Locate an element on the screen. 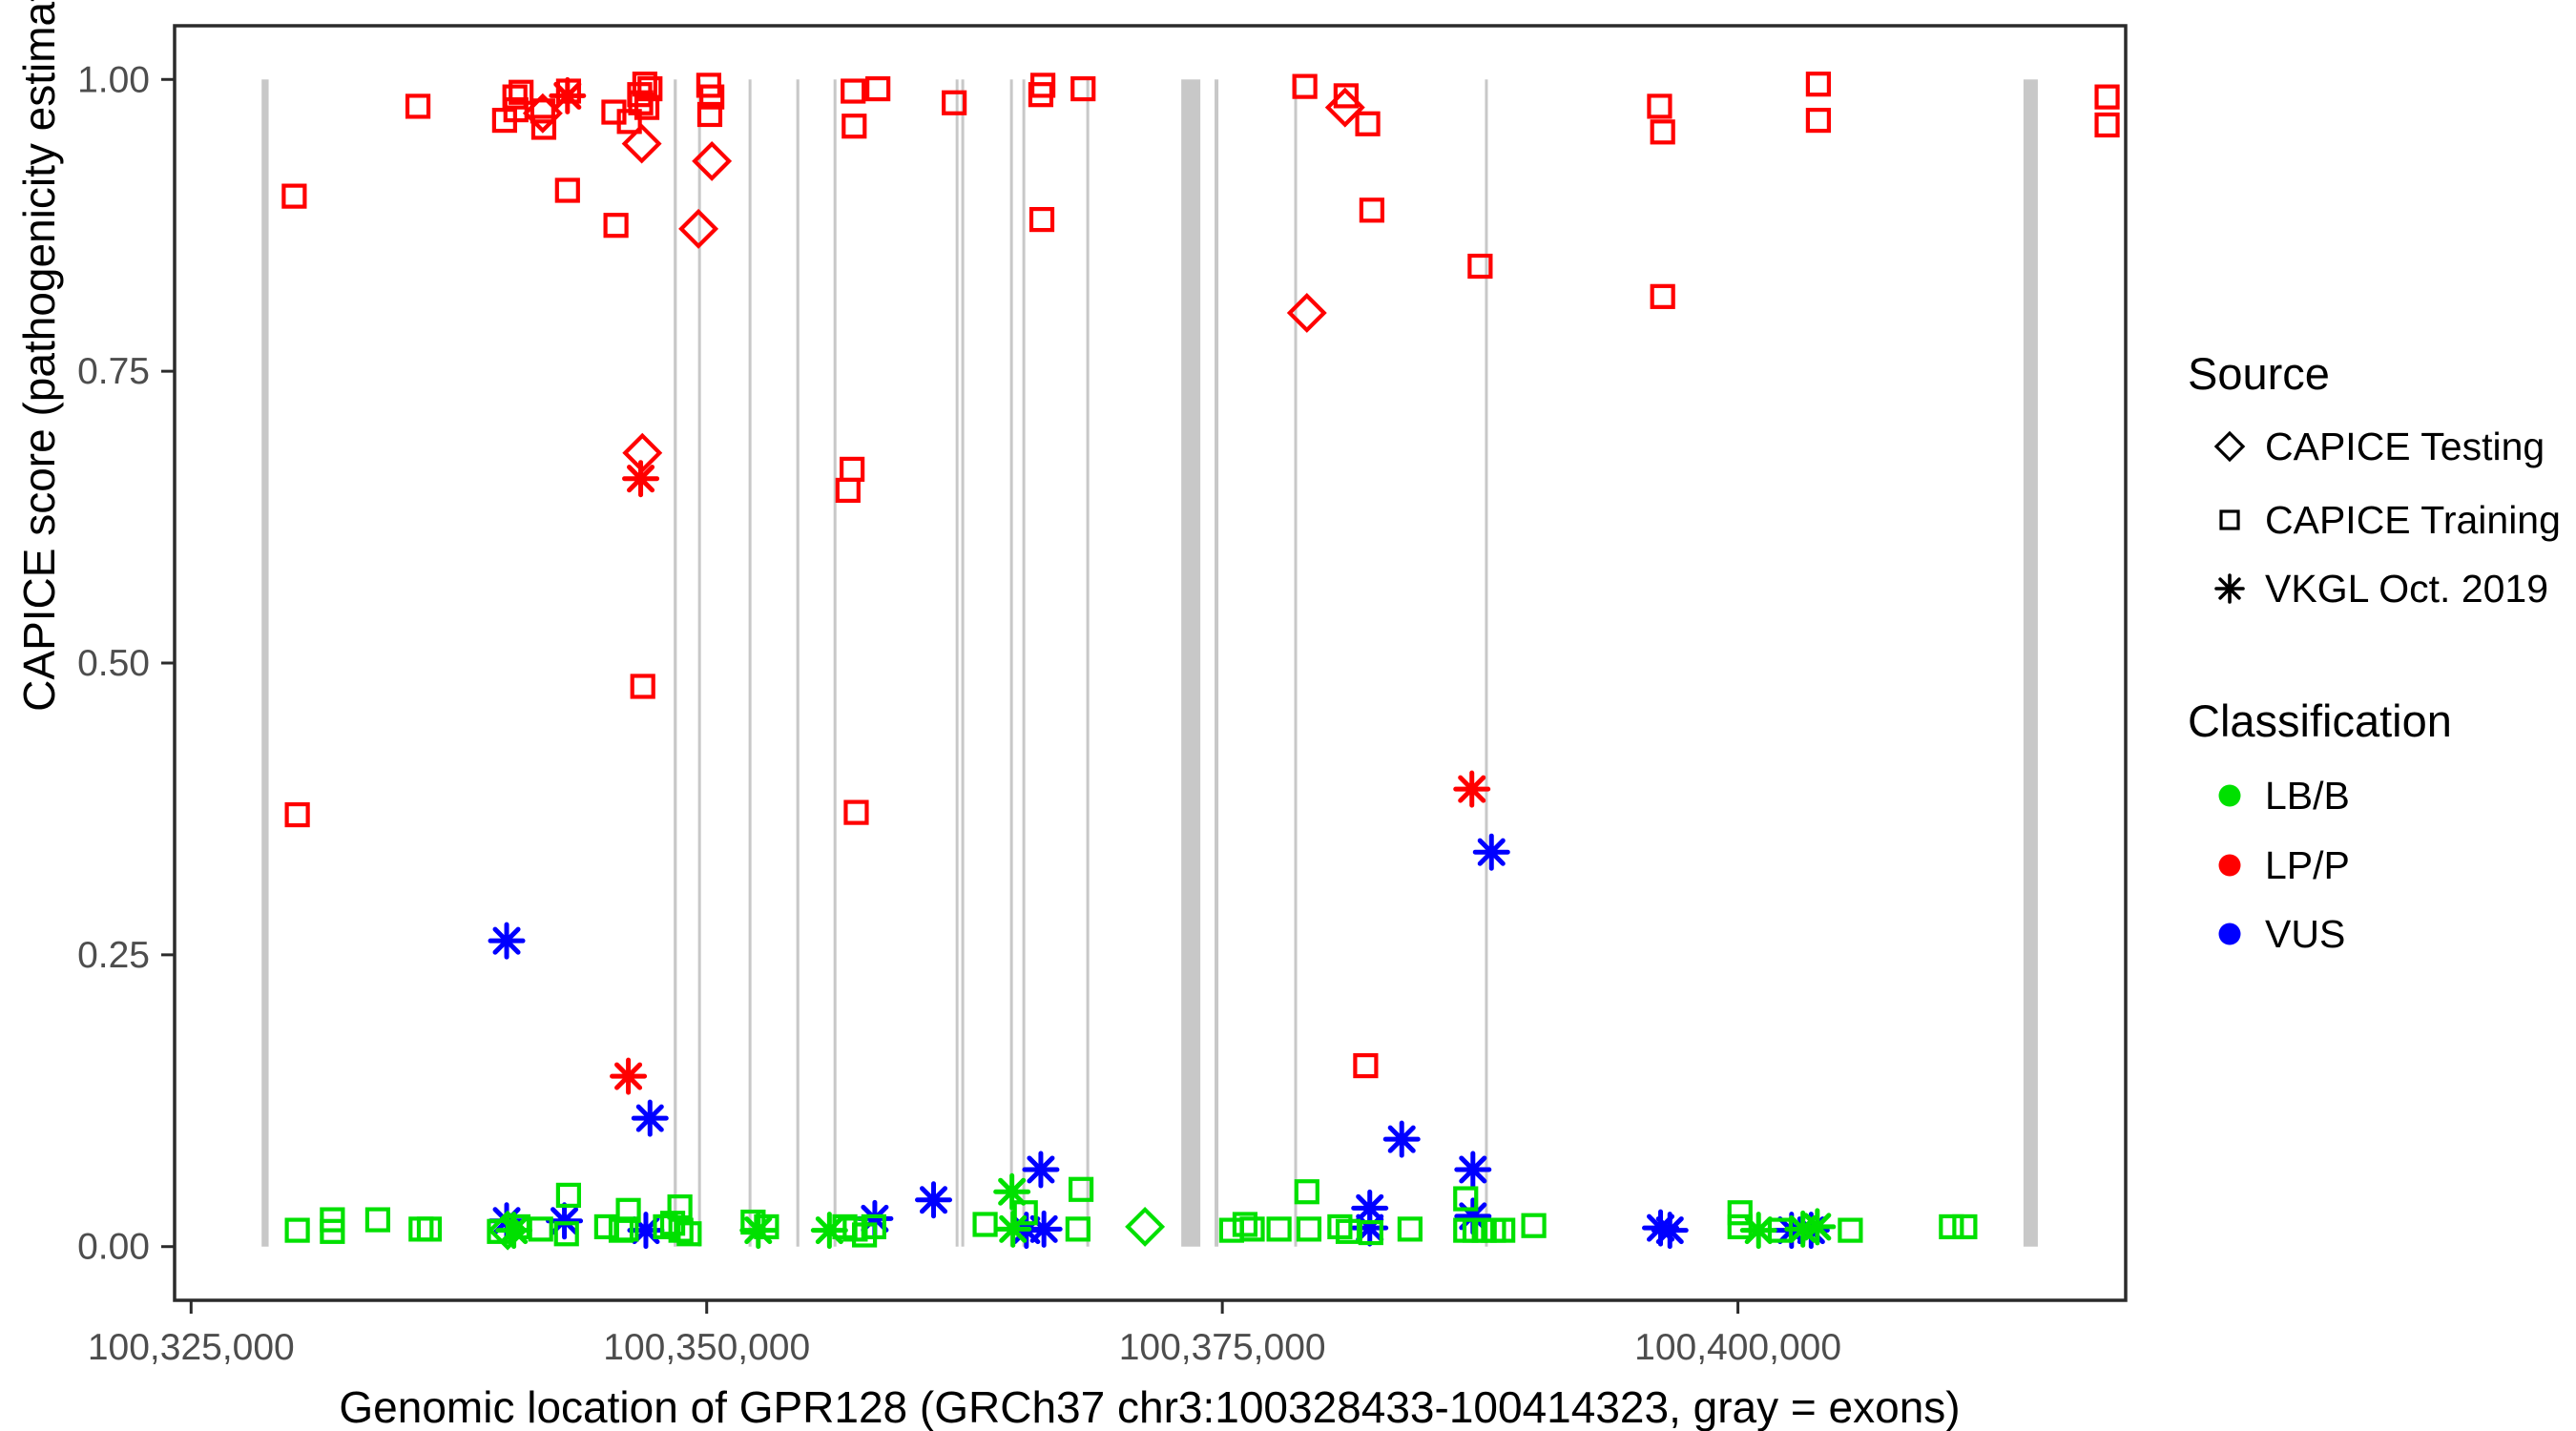  legend-classification-item-label: VUS is located at coordinates (2305, 934).